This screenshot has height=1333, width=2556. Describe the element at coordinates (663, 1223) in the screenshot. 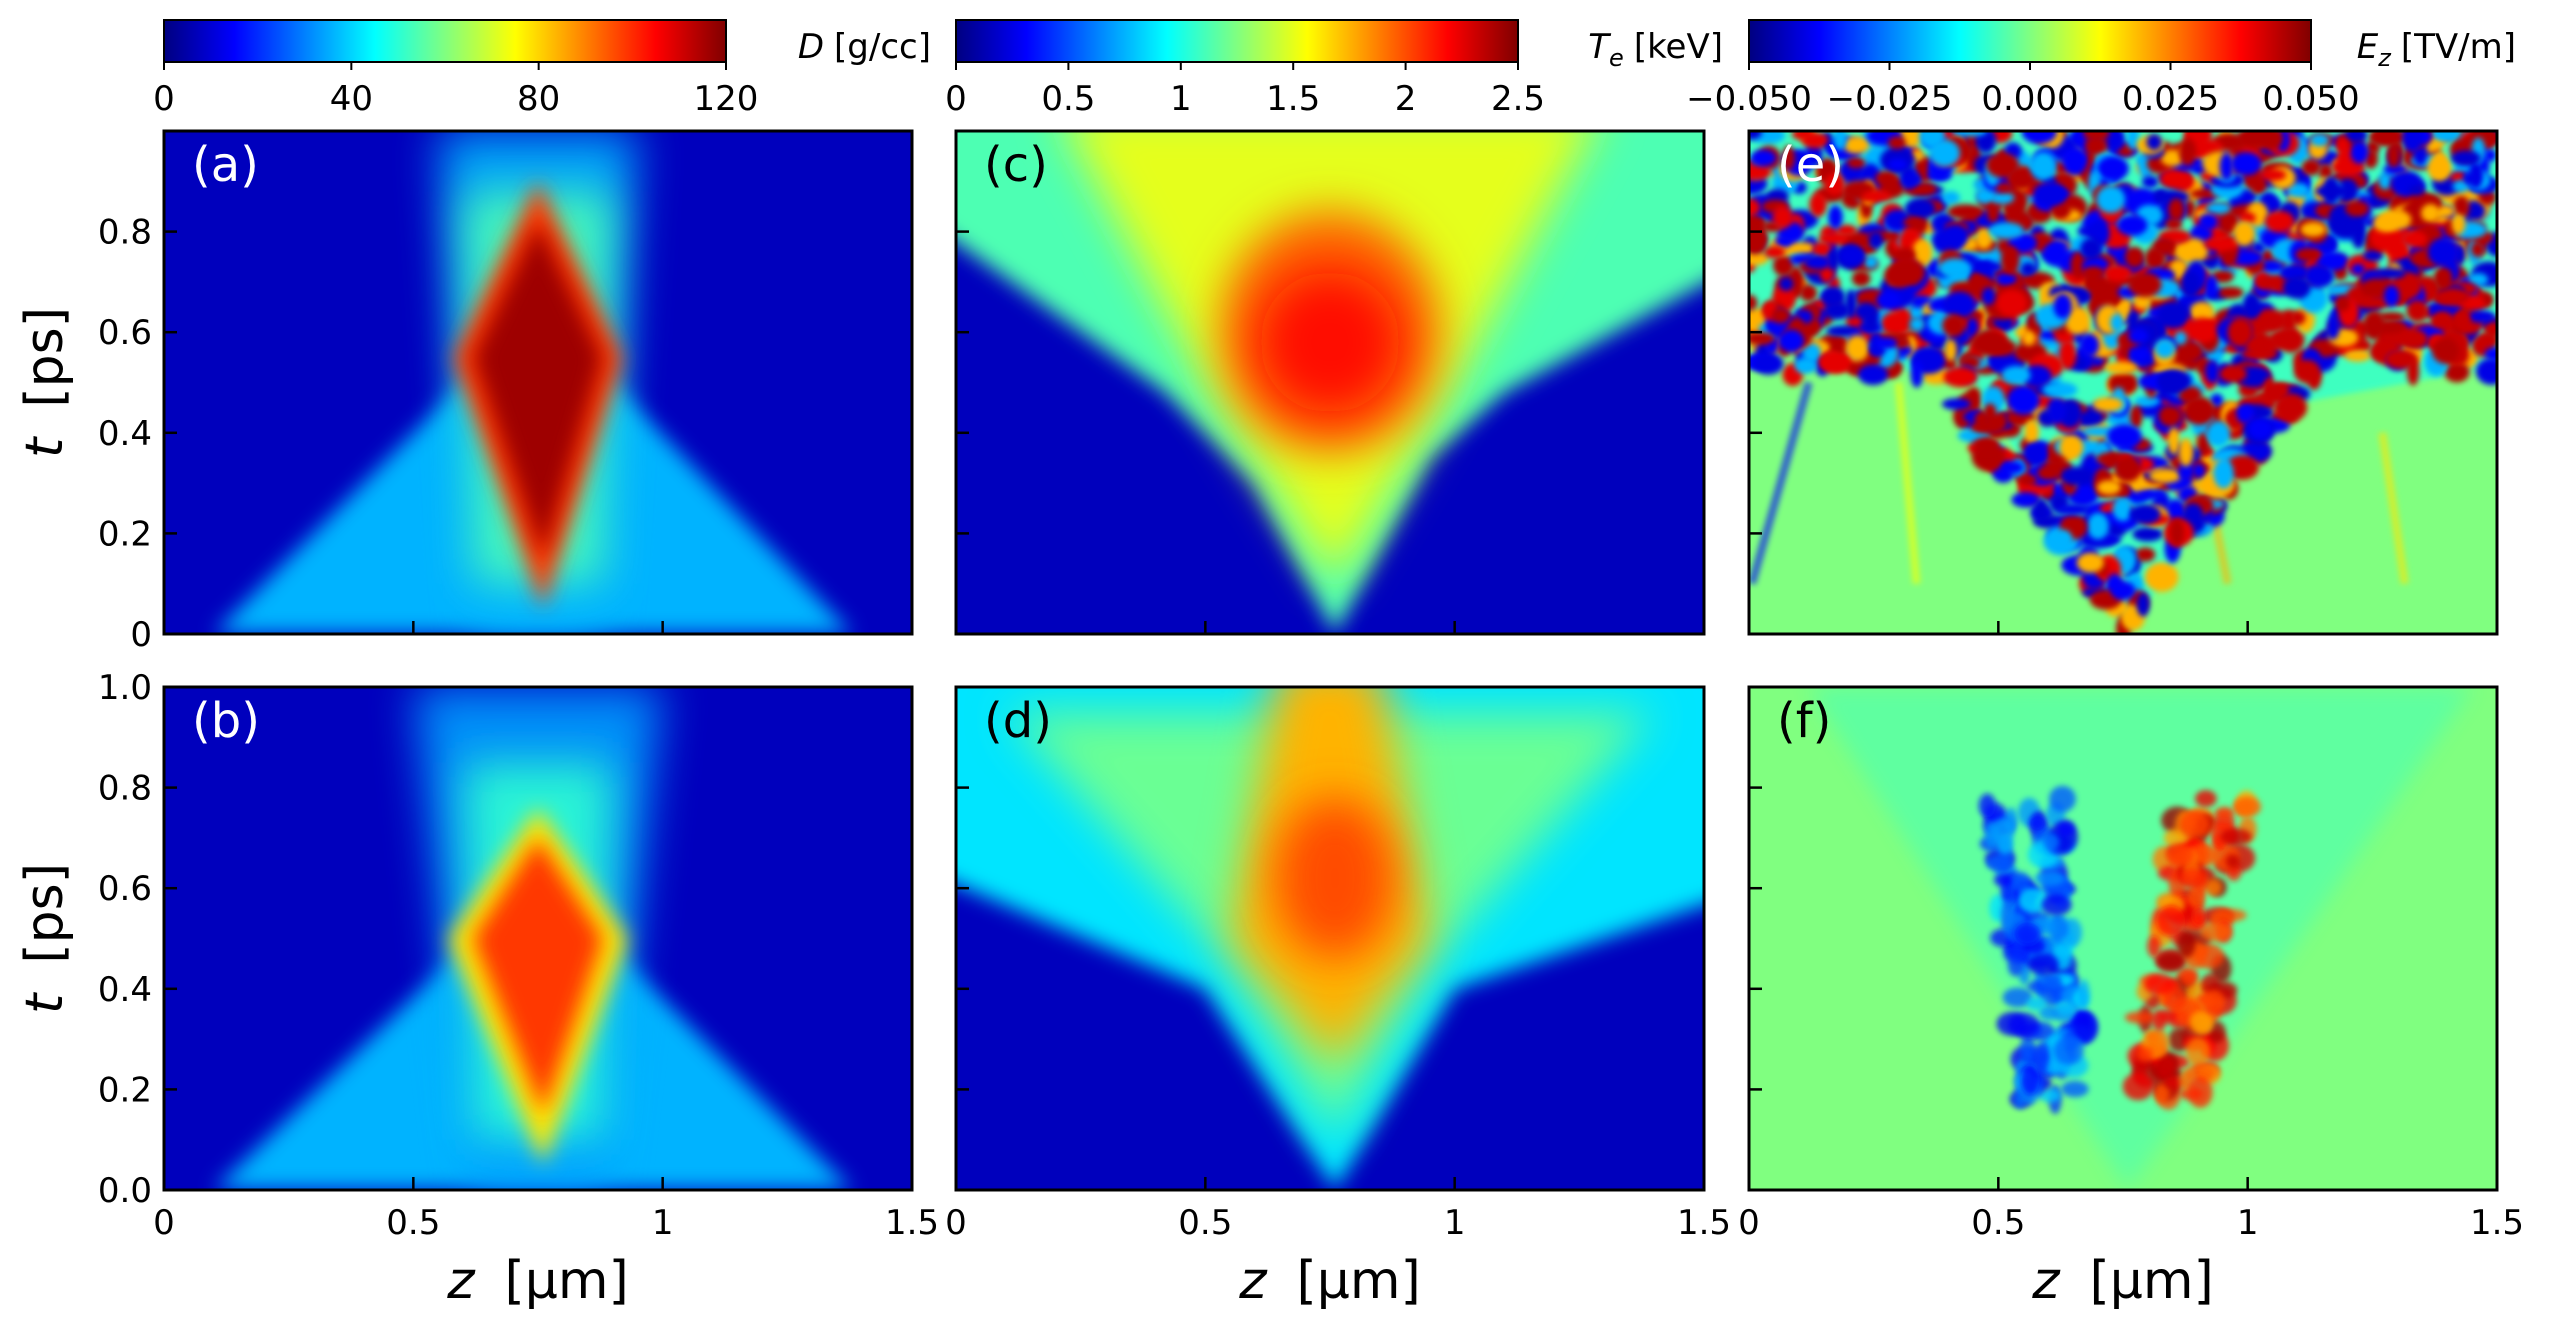

I see `x-tick-label: 1` at that location.